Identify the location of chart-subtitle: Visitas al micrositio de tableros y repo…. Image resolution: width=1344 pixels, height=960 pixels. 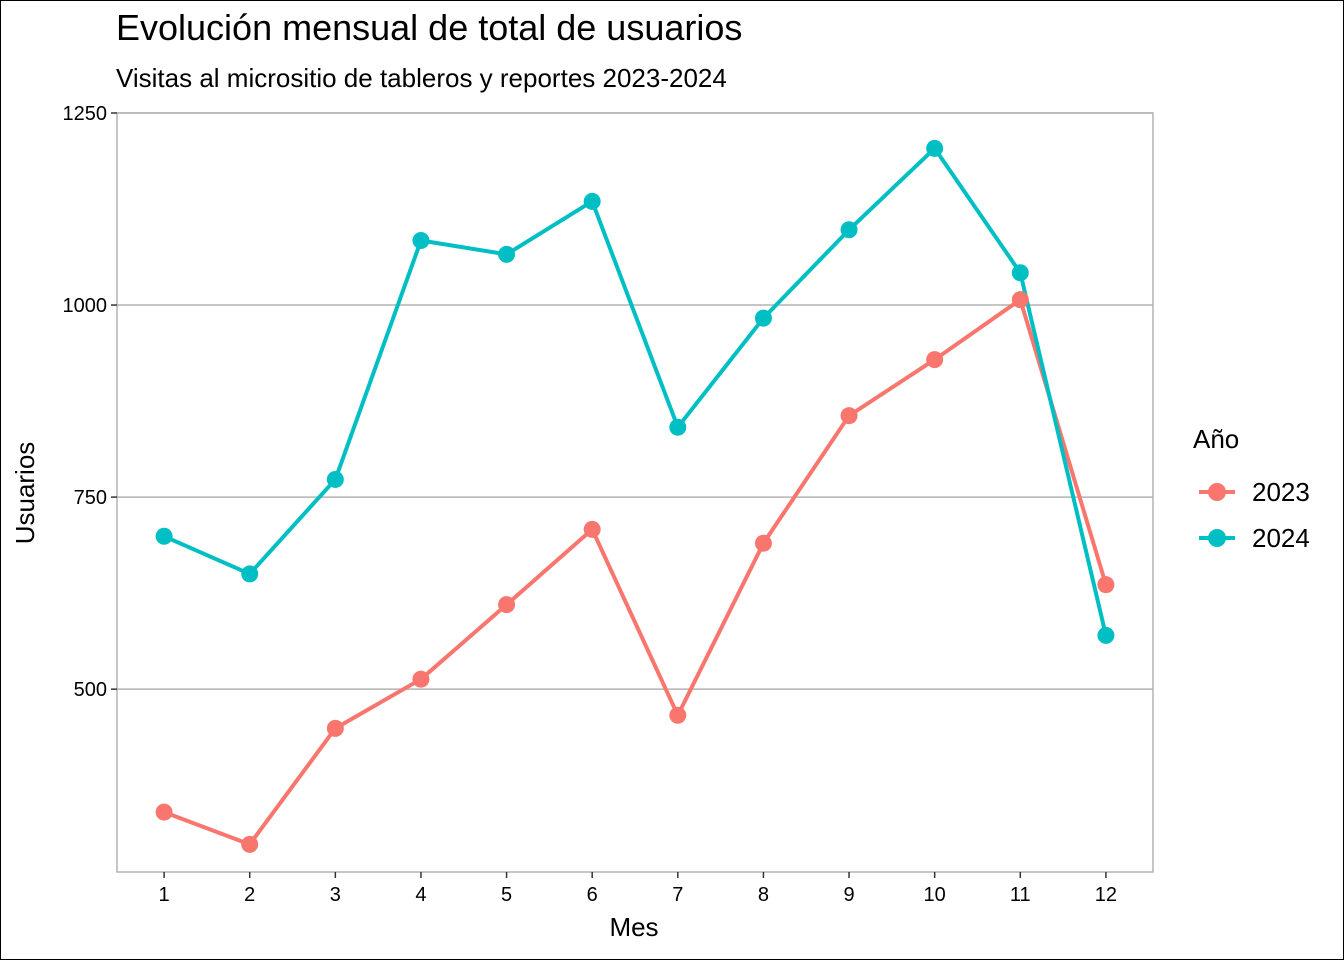
(421, 78).